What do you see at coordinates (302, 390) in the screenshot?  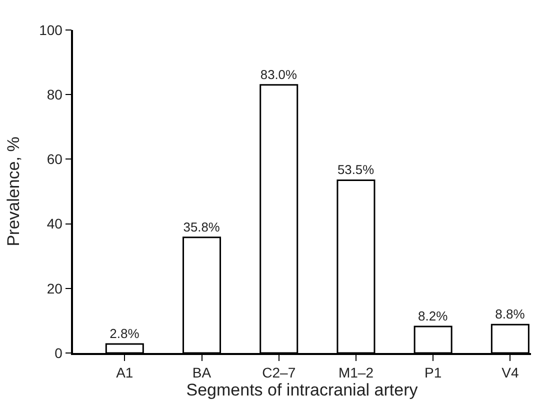 I see `x-axis-title: Segments of intracranial artery` at bounding box center [302, 390].